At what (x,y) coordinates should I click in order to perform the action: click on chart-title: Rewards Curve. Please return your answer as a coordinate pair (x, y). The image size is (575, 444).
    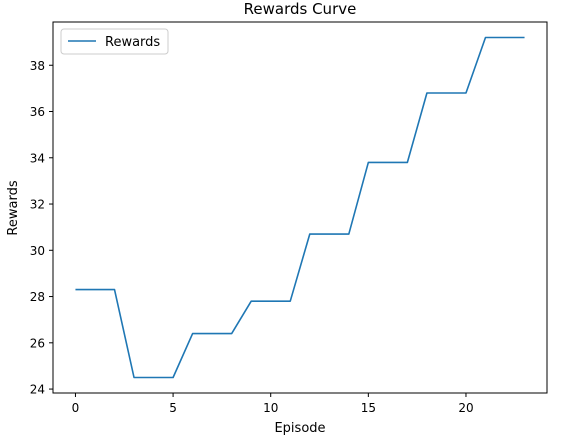
    Looking at the image, I should click on (300, 9).